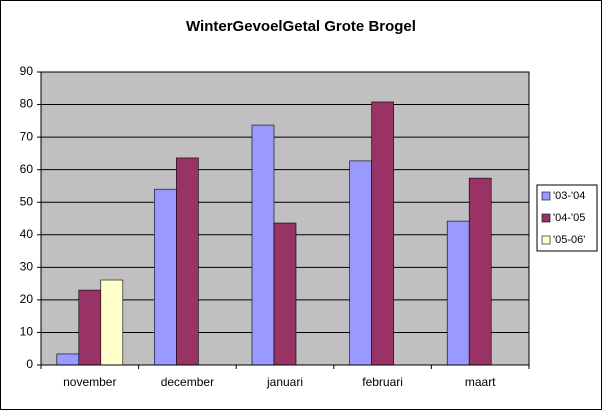 This screenshot has height=416, width=603. I want to click on y-tick-label: 70, so click(27, 136).